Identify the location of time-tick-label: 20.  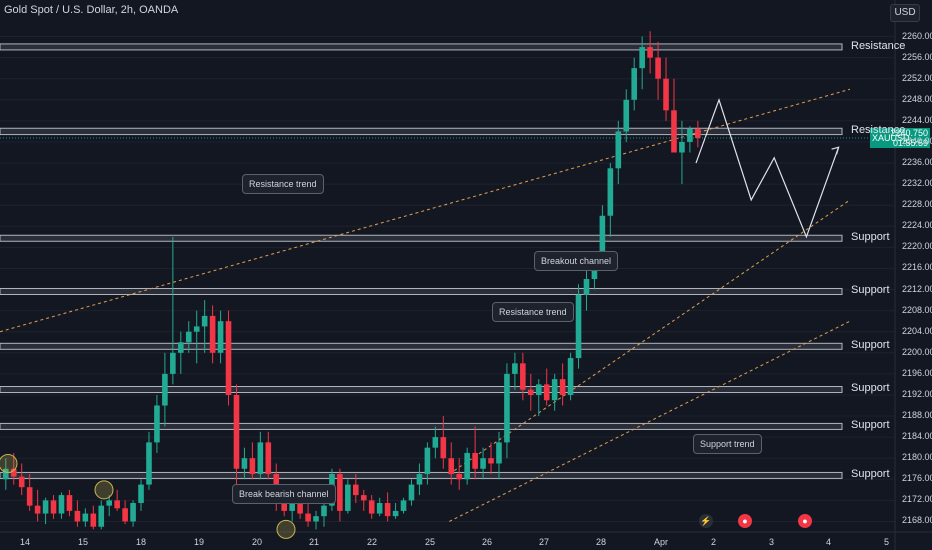
(257, 542).